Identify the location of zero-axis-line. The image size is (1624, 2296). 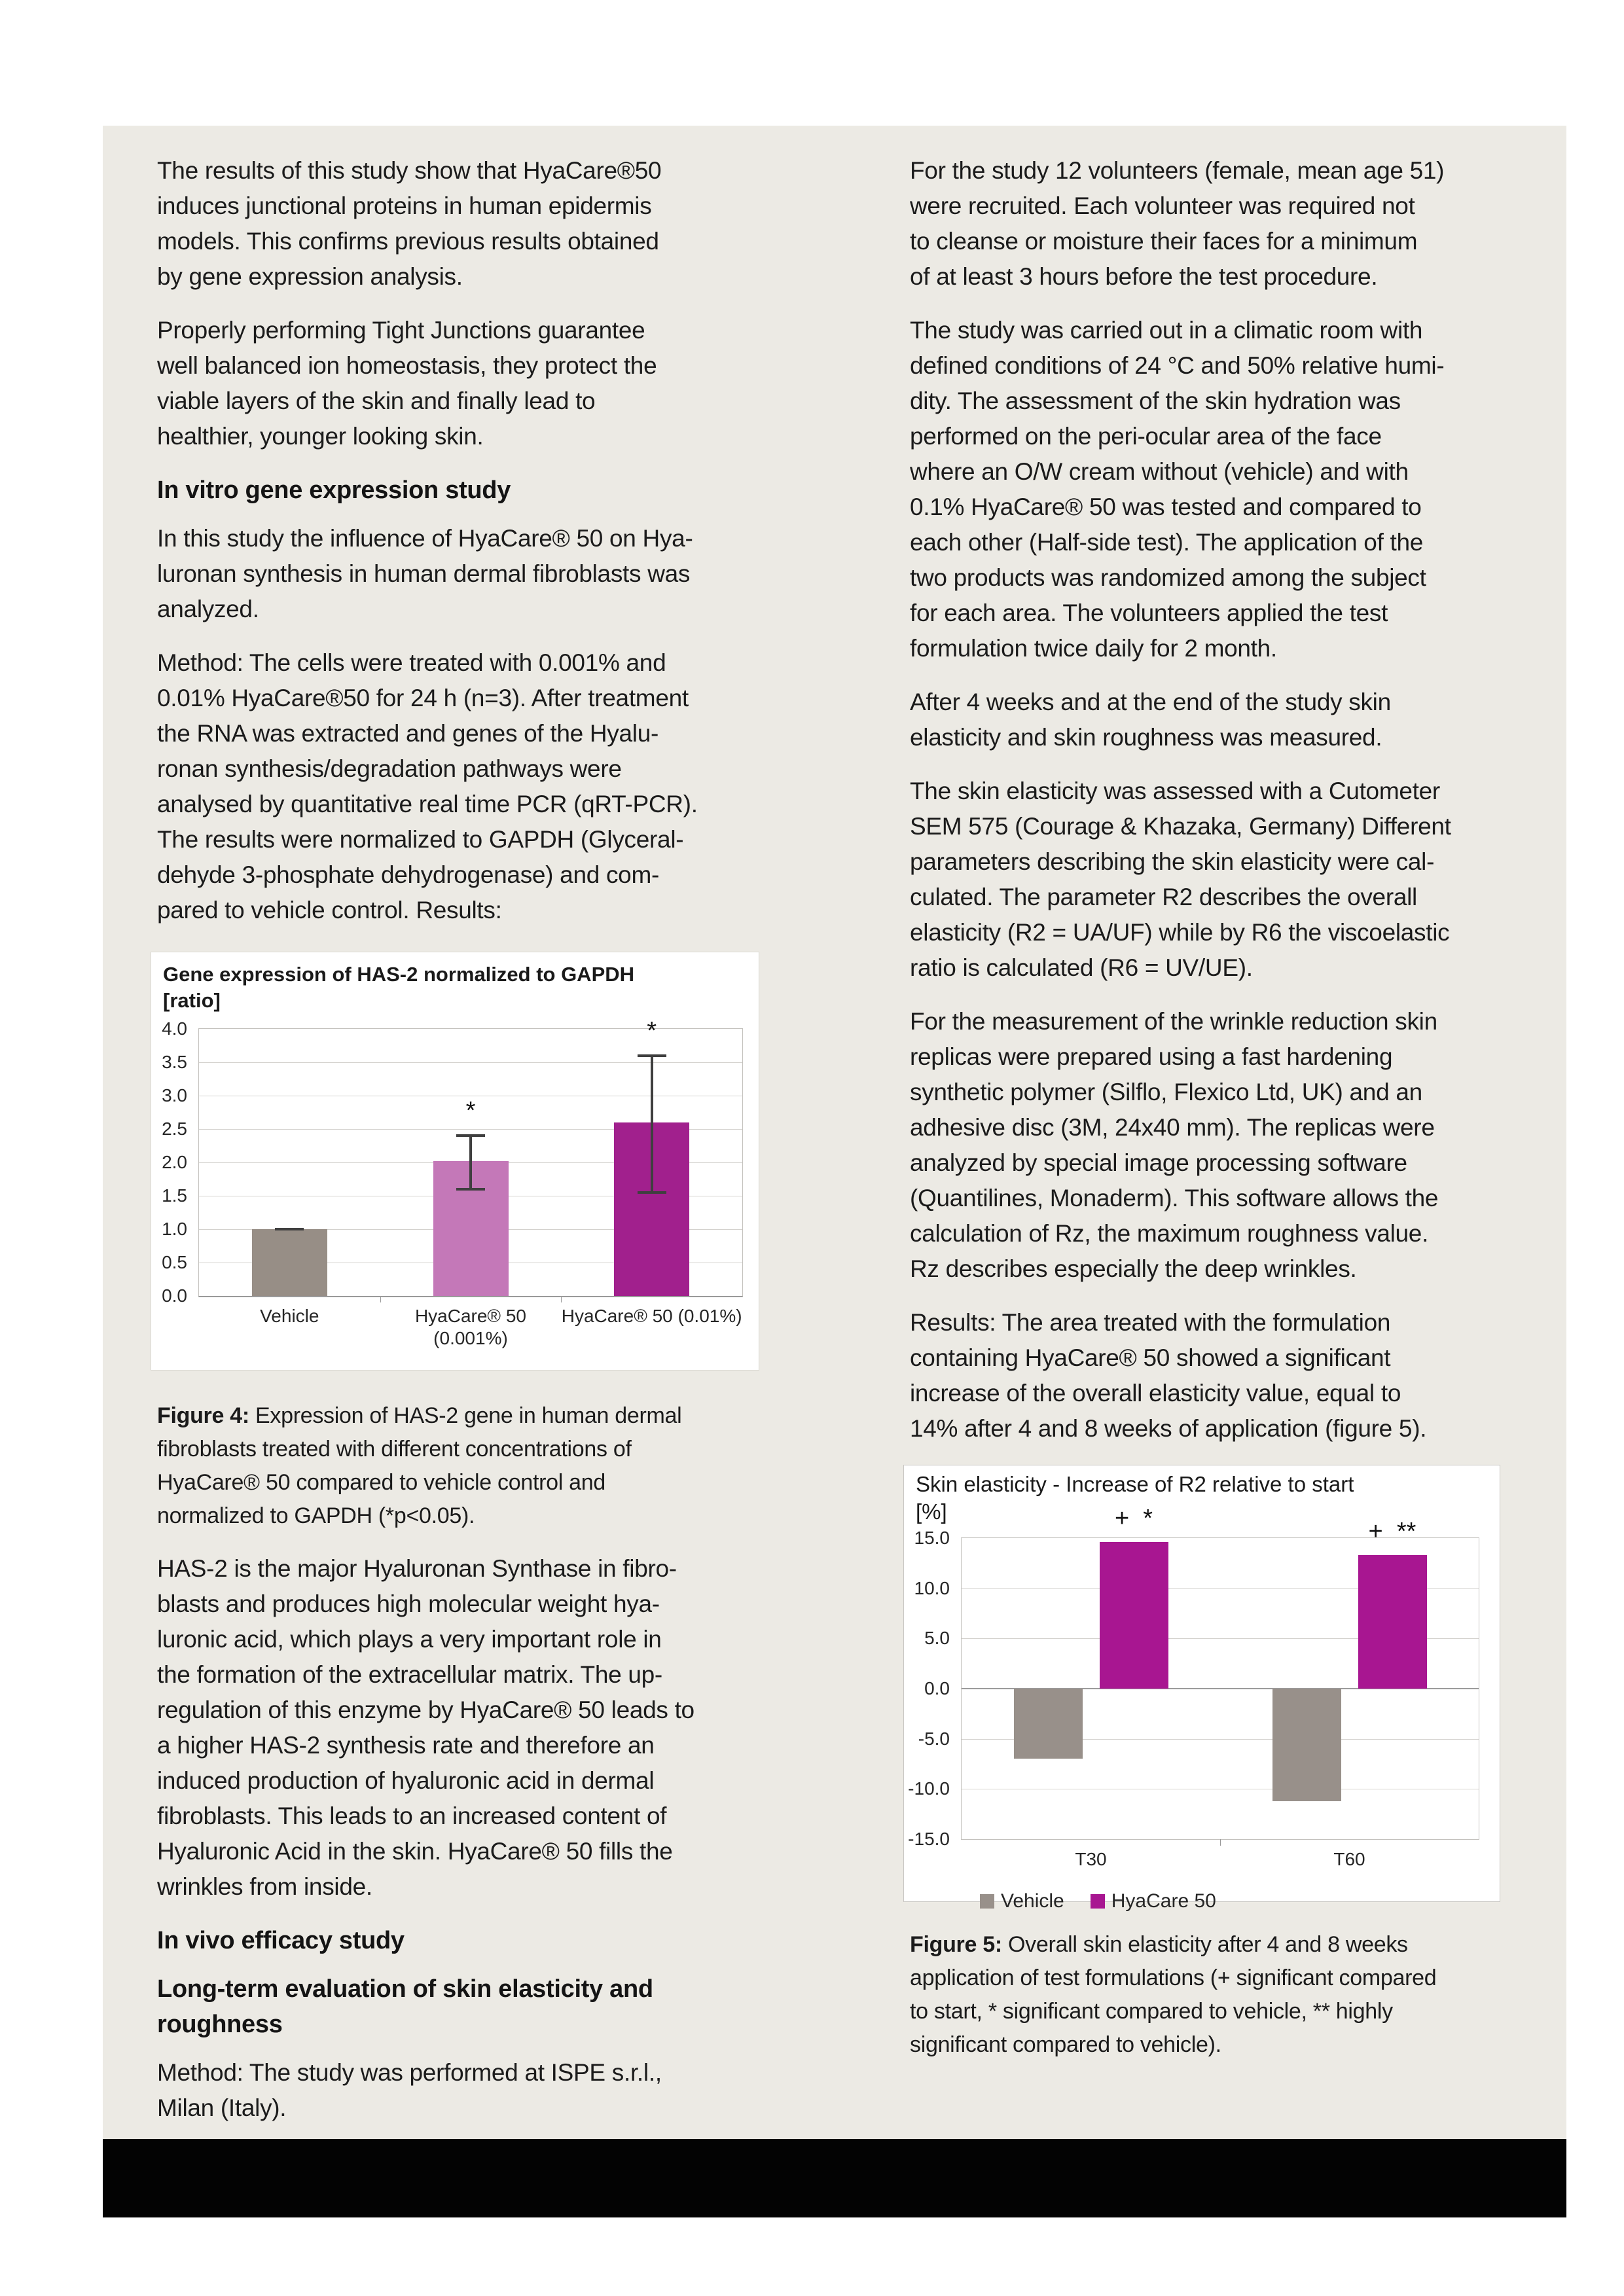
(1220, 1688).